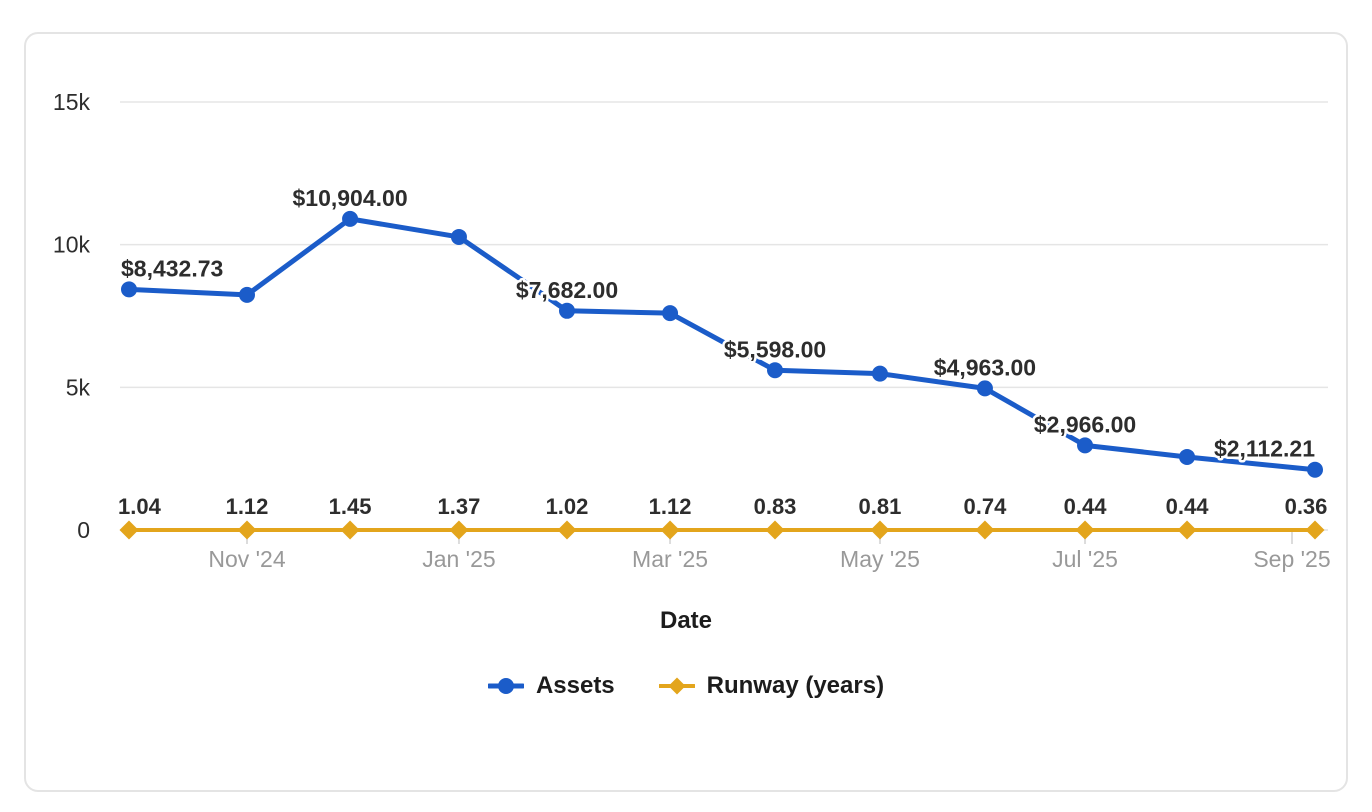  Describe the element at coordinates (72, 102) in the screenshot. I see `y-axis-tick-label: 15k` at that location.